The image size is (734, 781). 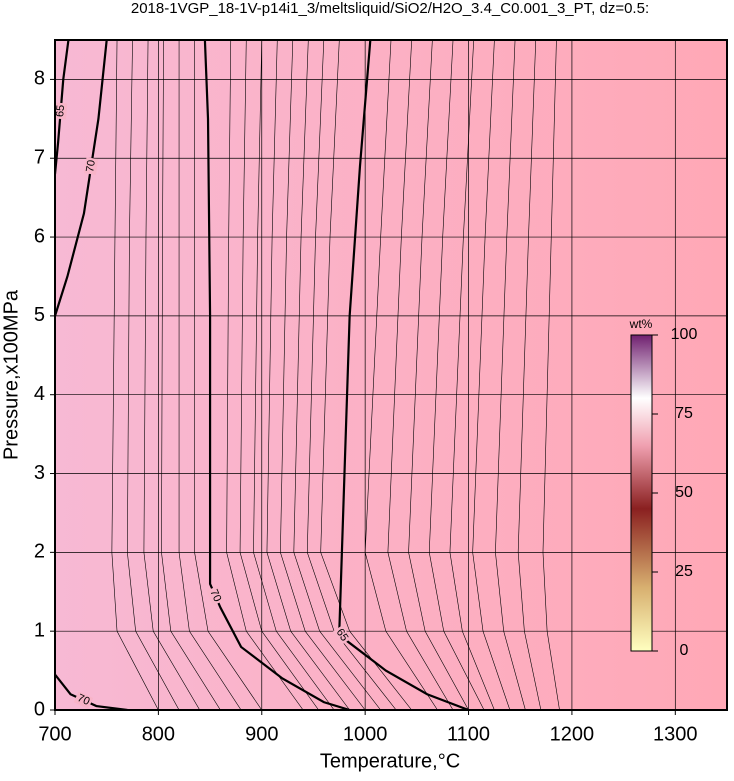 I want to click on colorbar-tick-label: 100, so click(x=684, y=334).